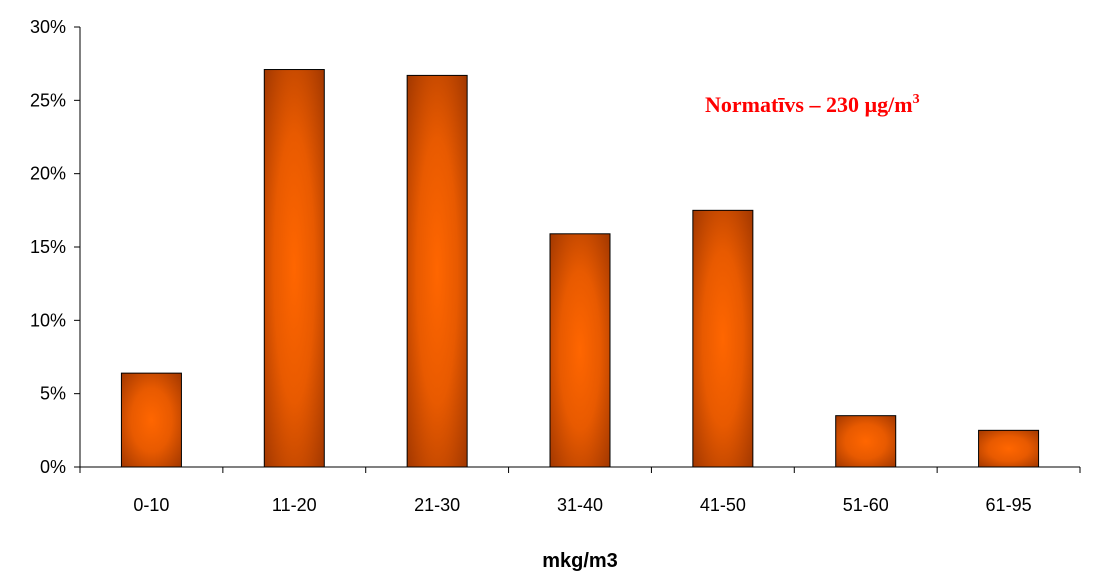 Image resolution: width=1094 pixels, height=579 pixels. Describe the element at coordinates (580, 491) in the screenshot. I see `x-axis-ticks: 0-10 11-20 21-30 31-40 41-50 51-60 61-95` at that location.